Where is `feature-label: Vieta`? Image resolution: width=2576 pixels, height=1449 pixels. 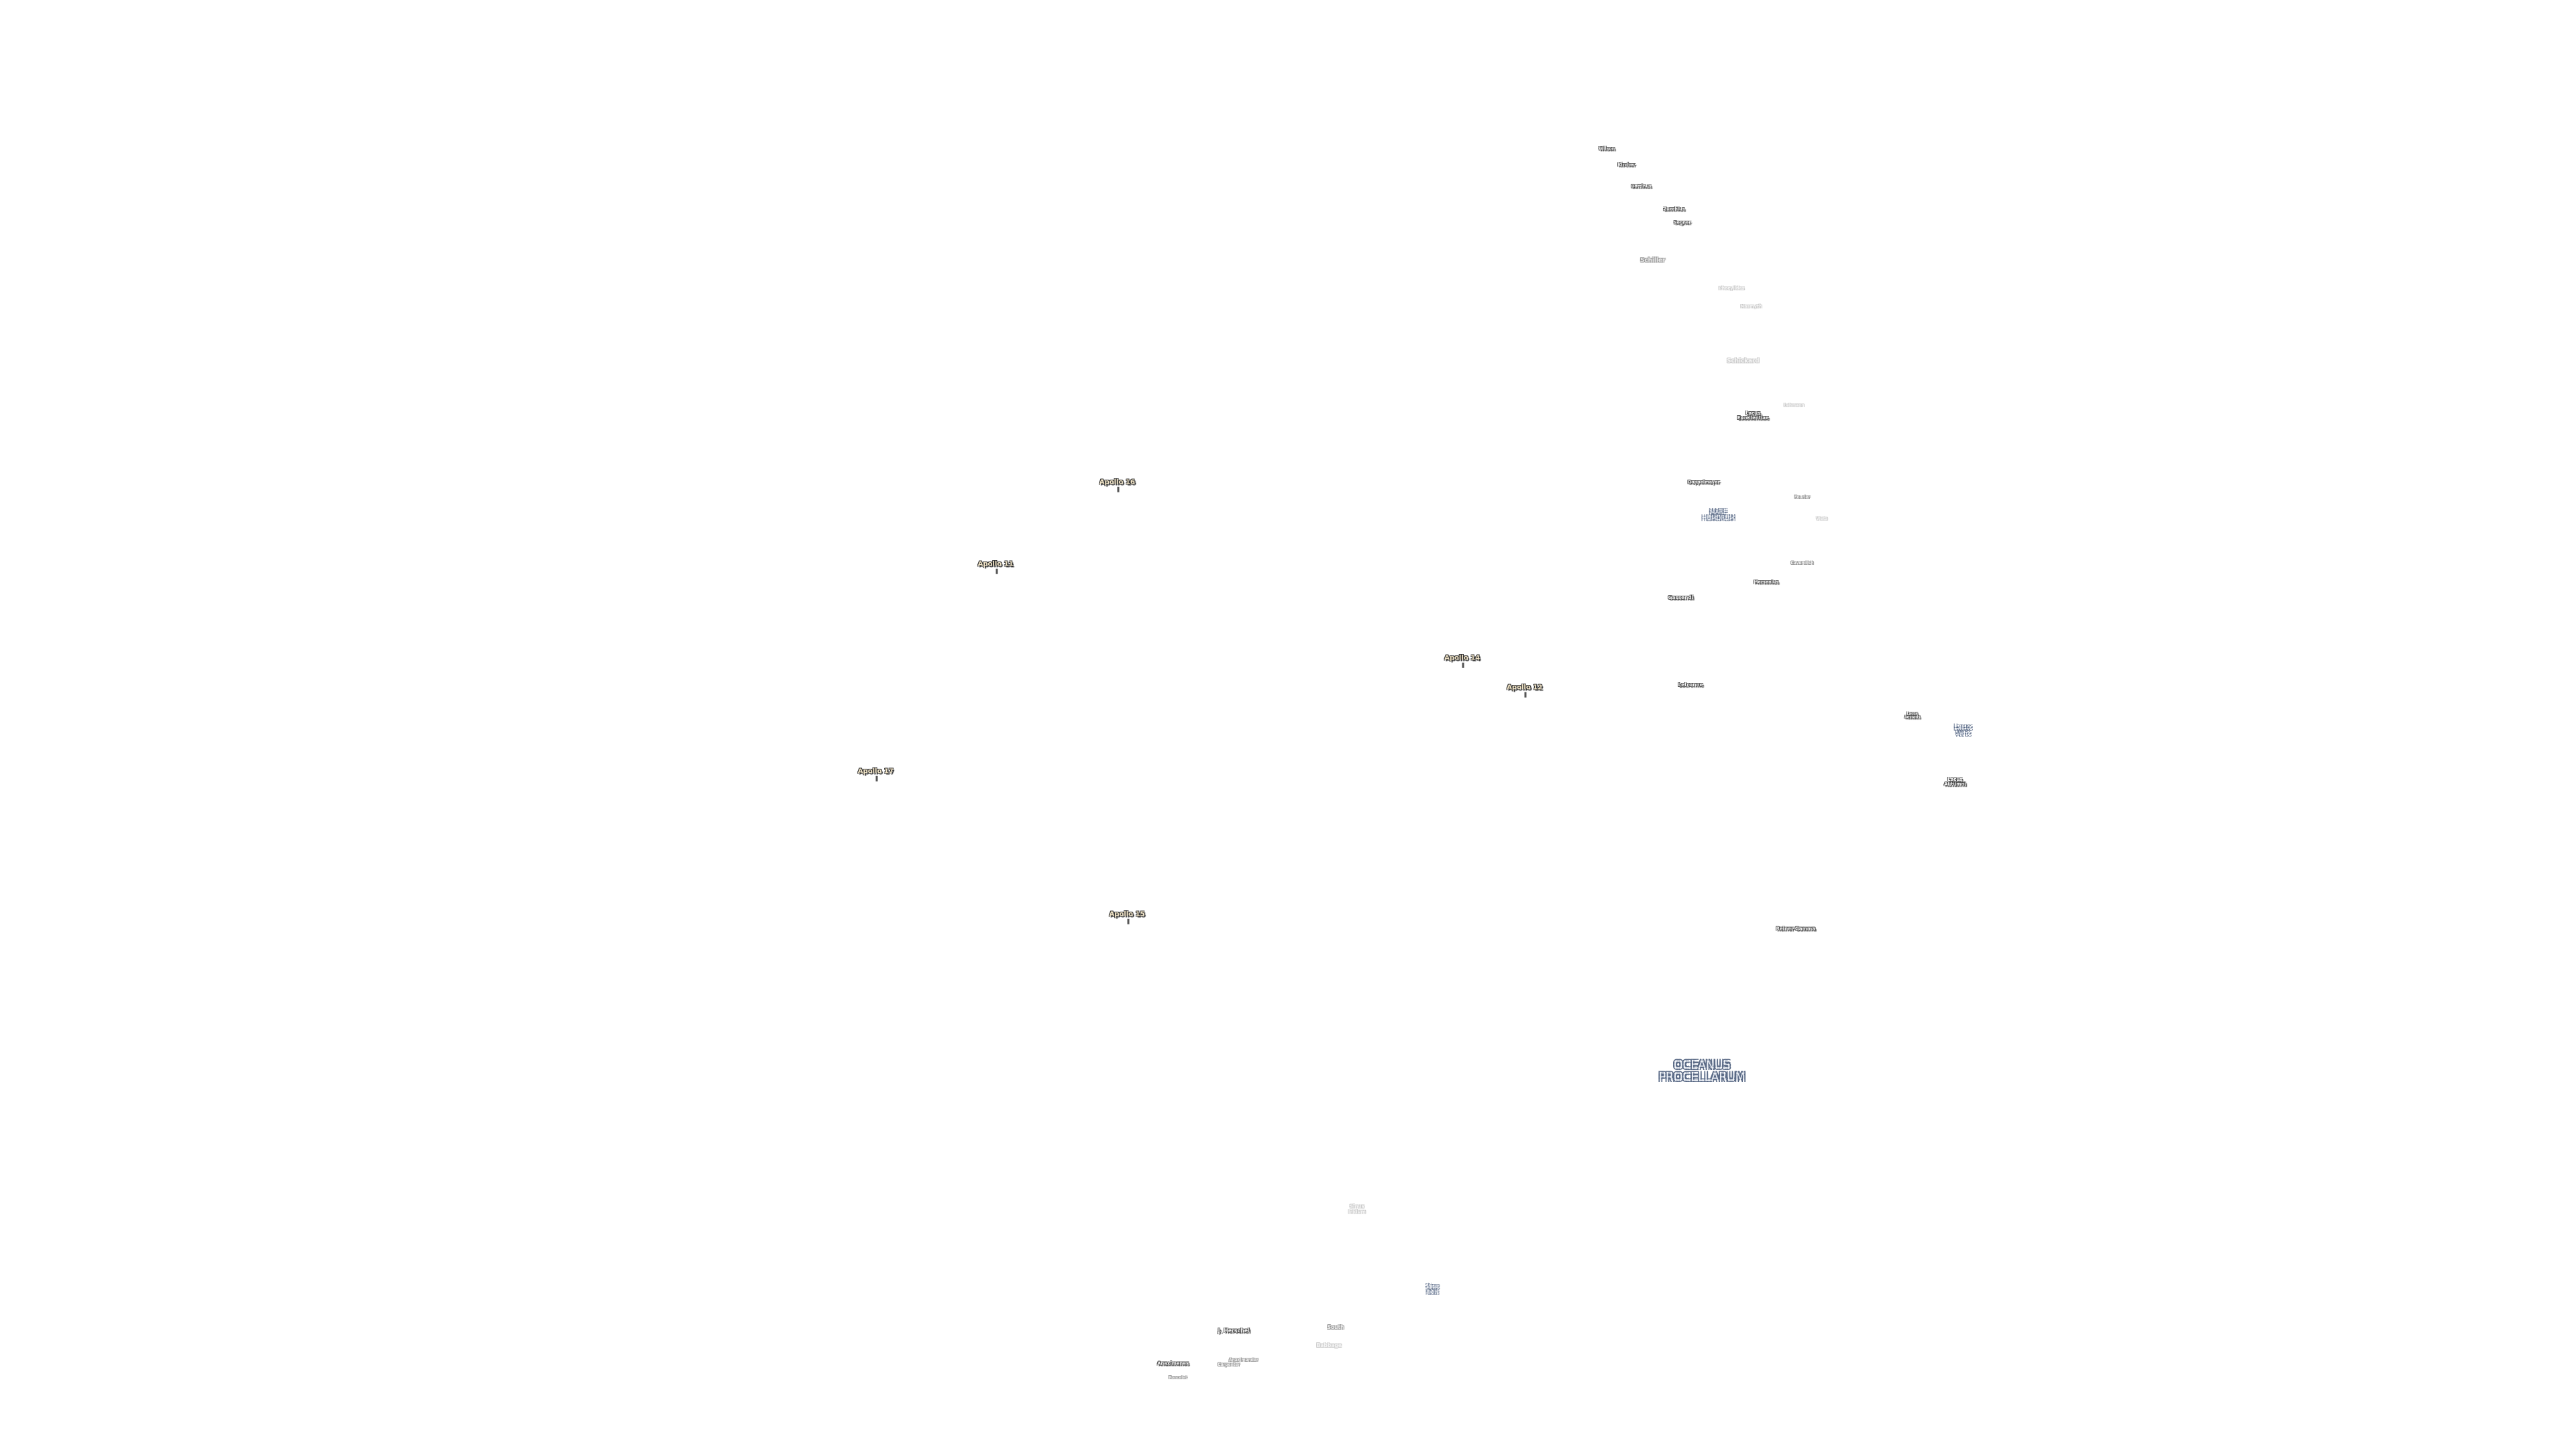 feature-label: Vieta is located at coordinates (1821, 519).